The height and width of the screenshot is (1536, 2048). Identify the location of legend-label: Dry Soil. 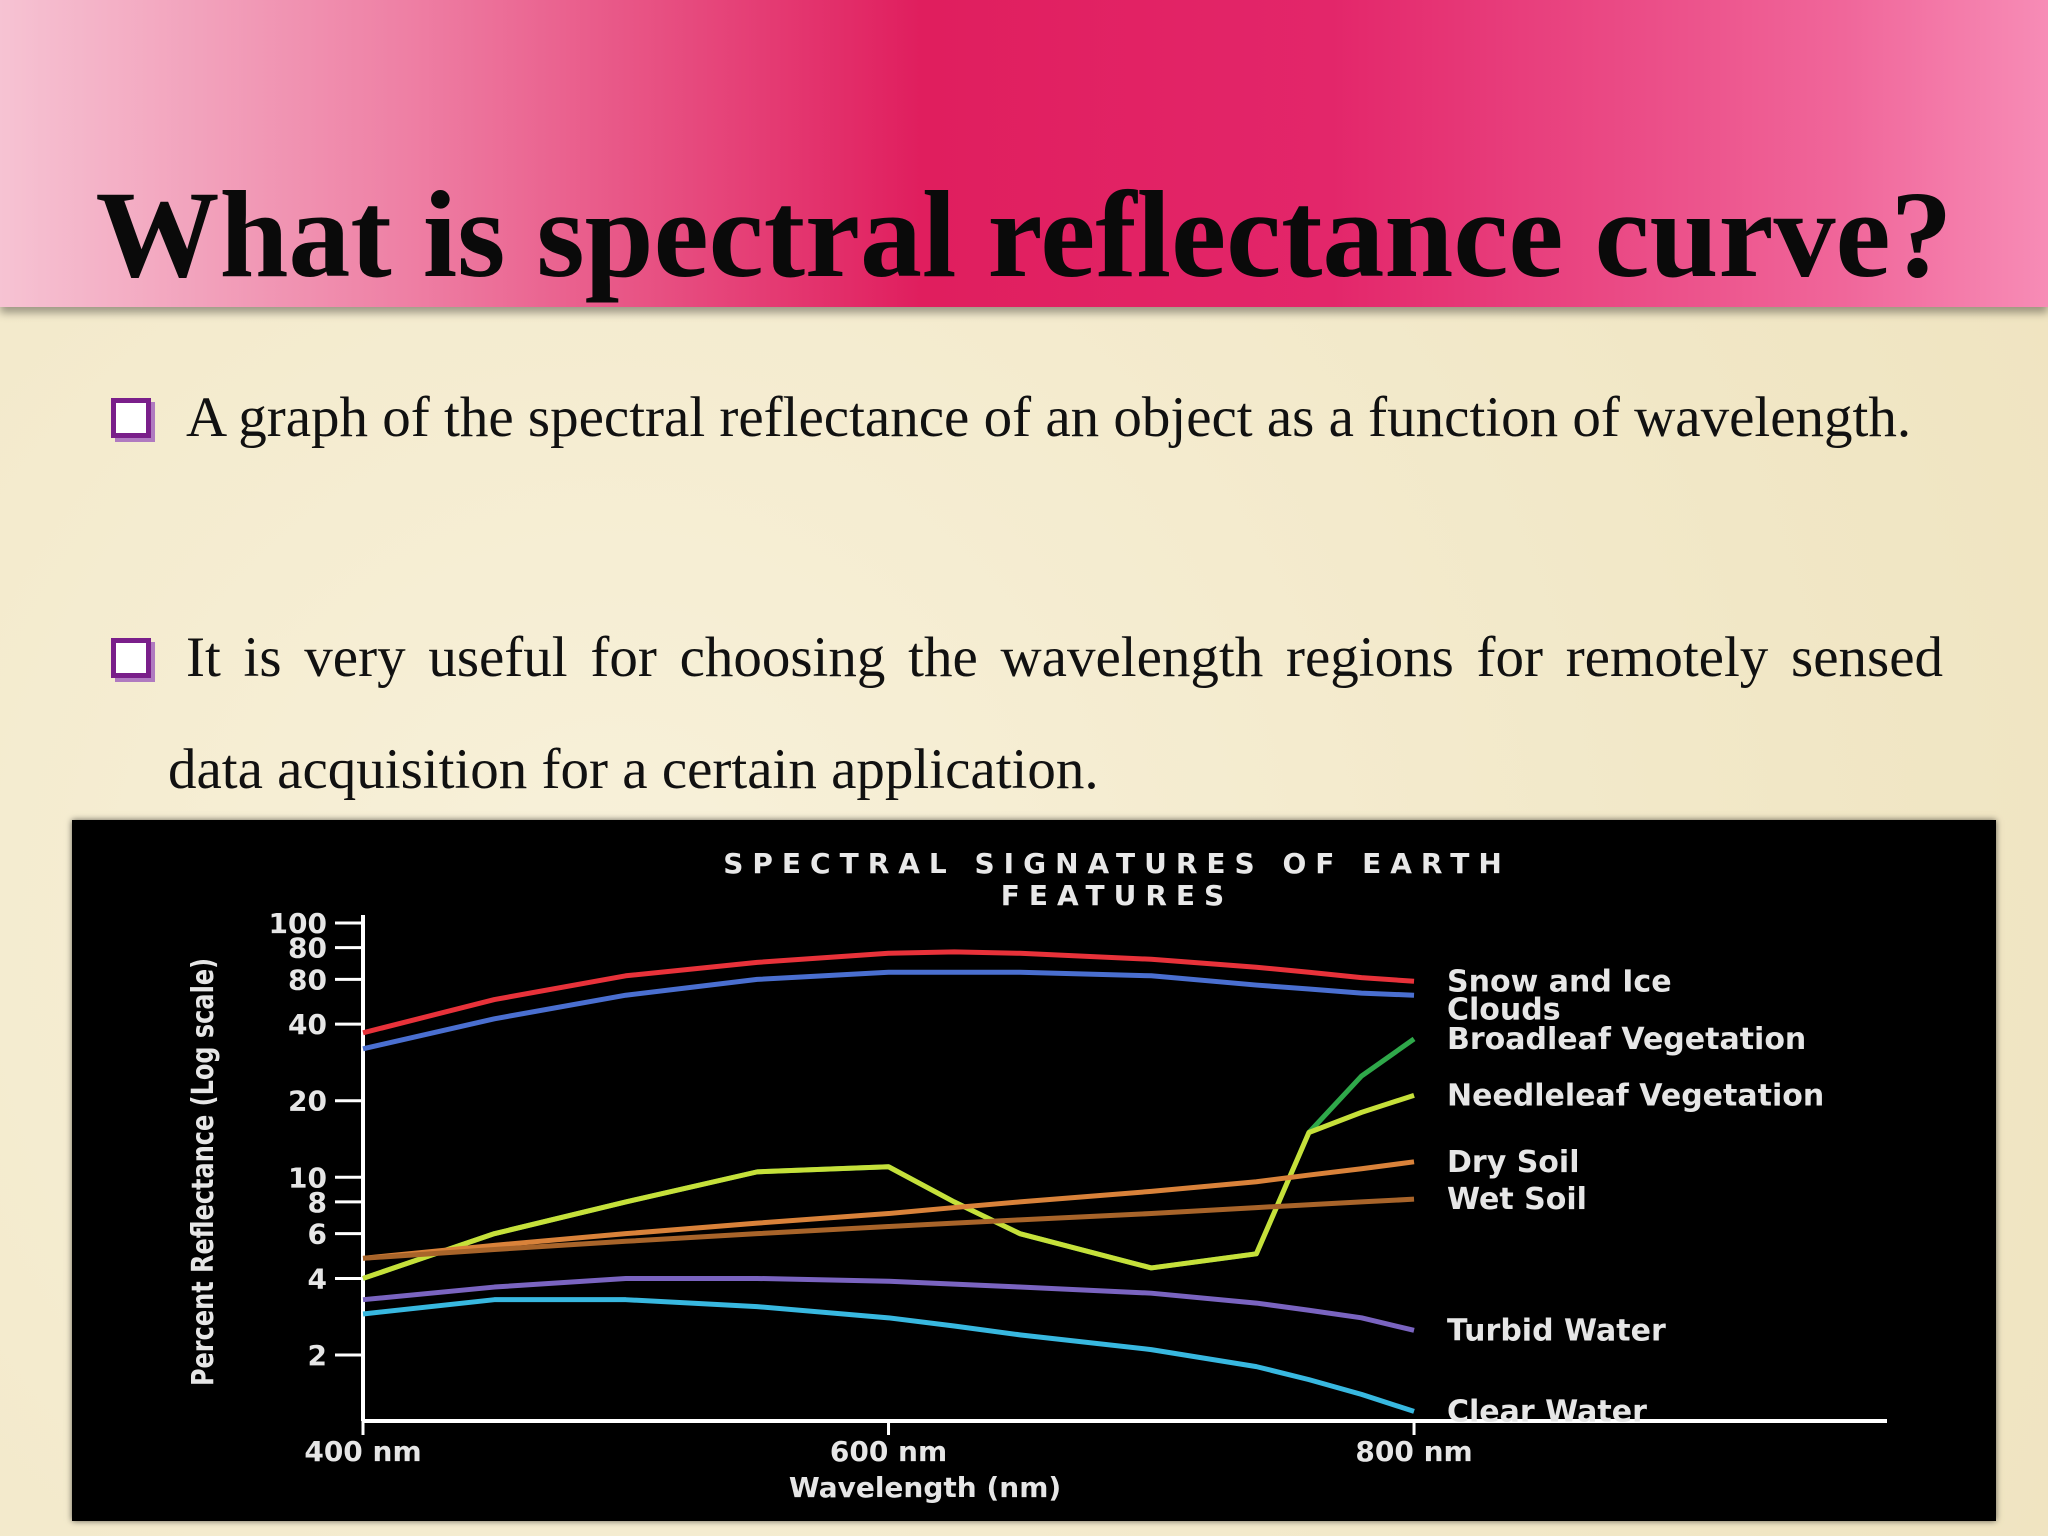
(1513, 1162).